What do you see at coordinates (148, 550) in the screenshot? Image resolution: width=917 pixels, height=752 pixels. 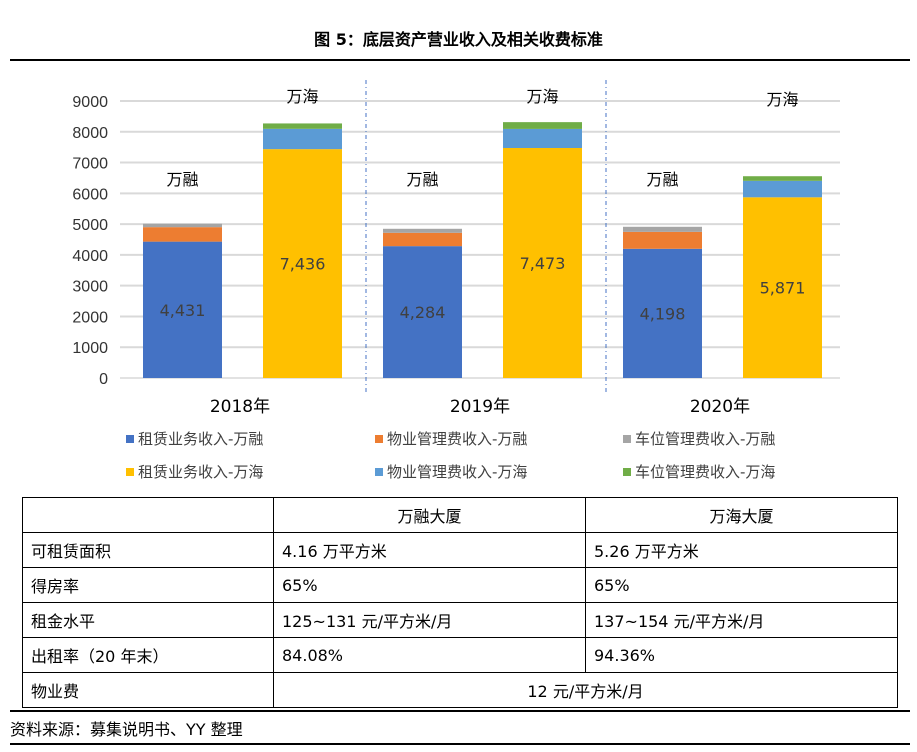 I see `row-label: 可租赁面积` at bounding box center [148, 550].